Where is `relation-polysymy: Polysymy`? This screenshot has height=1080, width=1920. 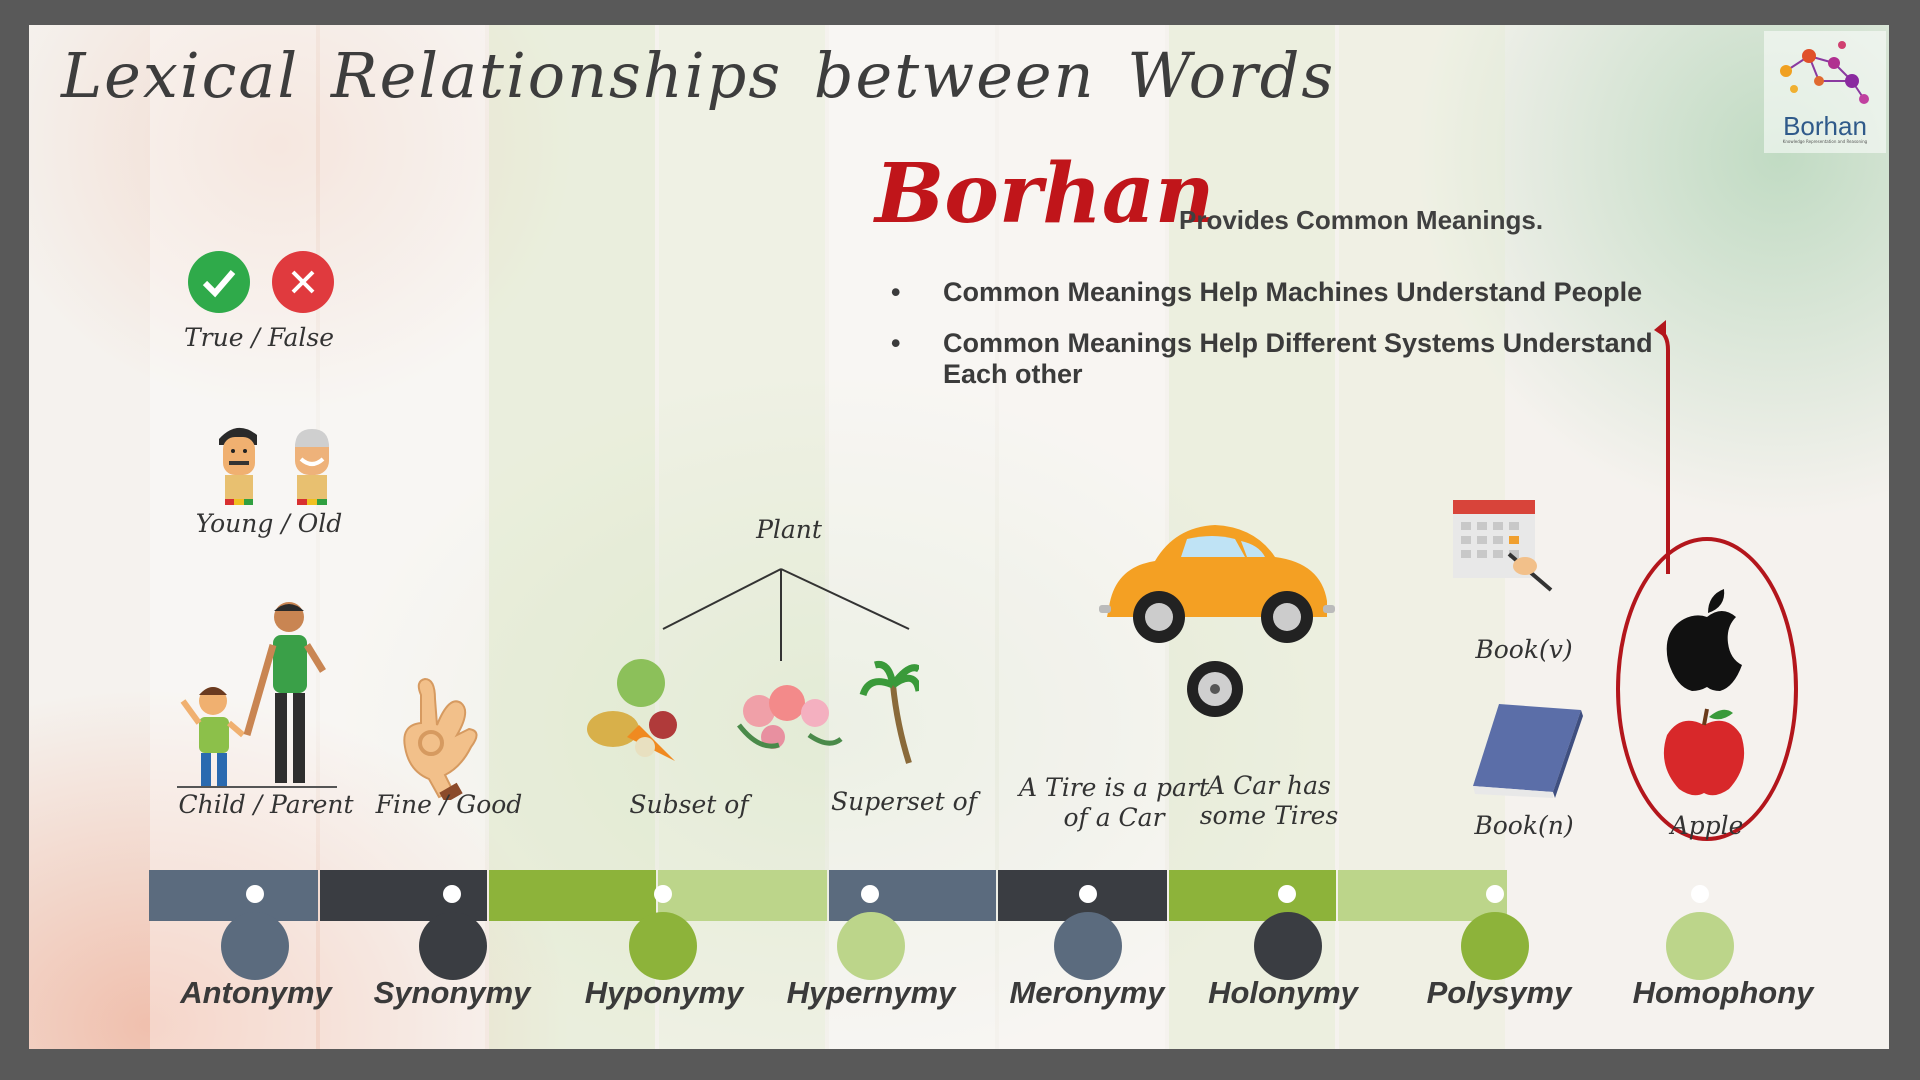 relation-polysymy: Polysymy is located at coordinates (1499, 992).